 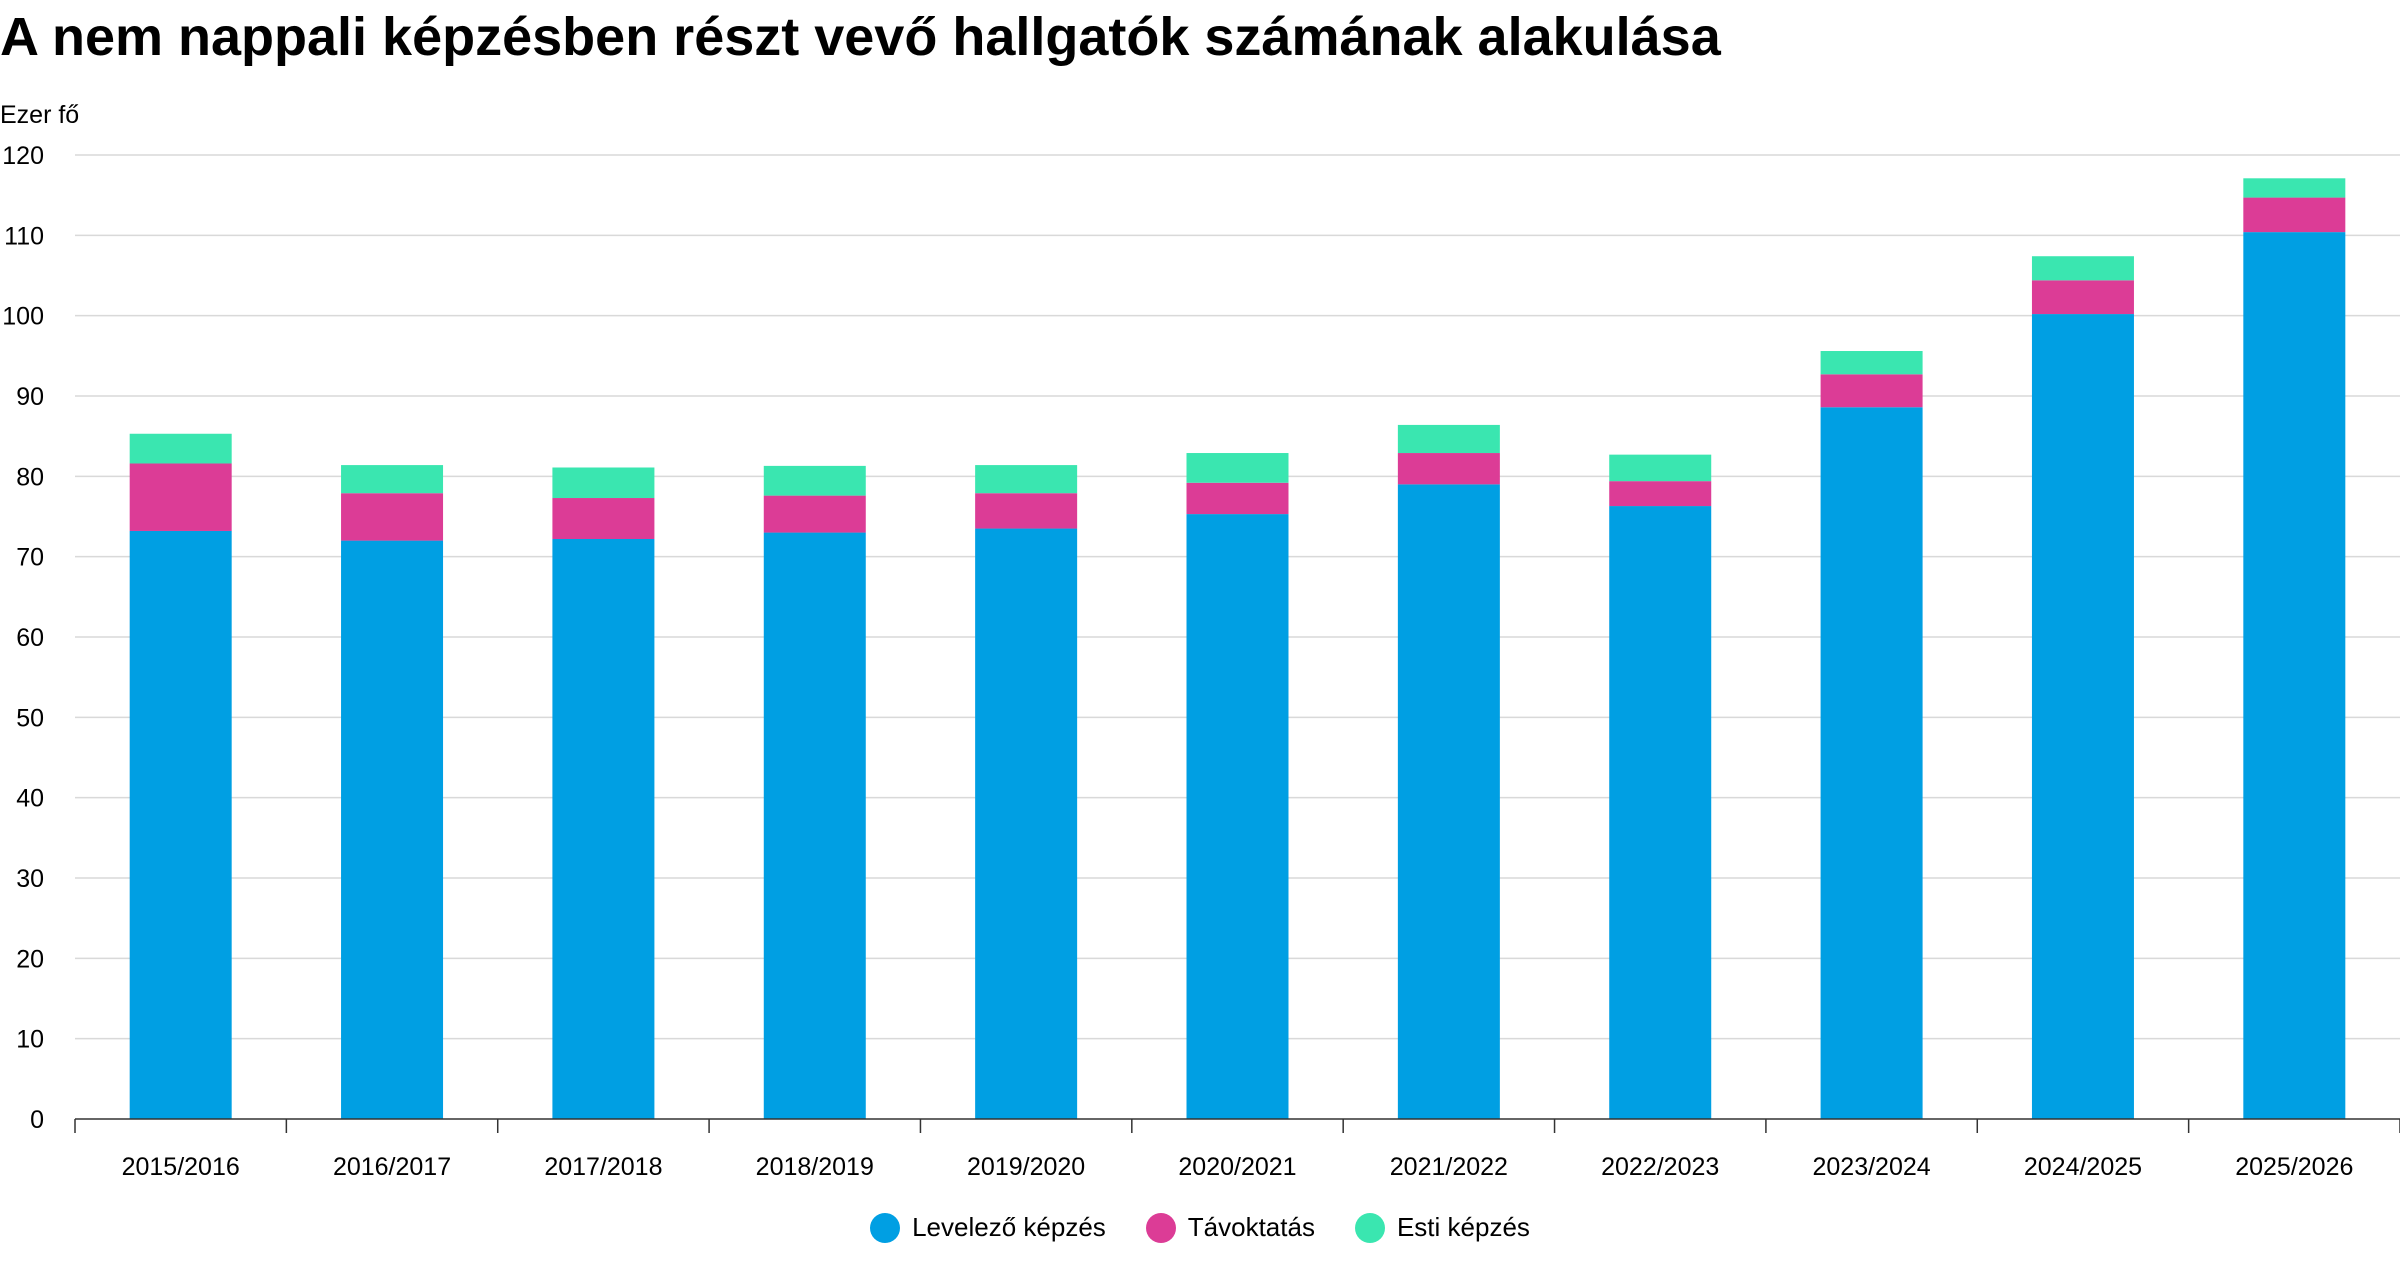 What do you see at coordinates (1251, 1227) in the screenshot?
I see `legend-label: Távoktatás` at bounding box center [1251, 1227].